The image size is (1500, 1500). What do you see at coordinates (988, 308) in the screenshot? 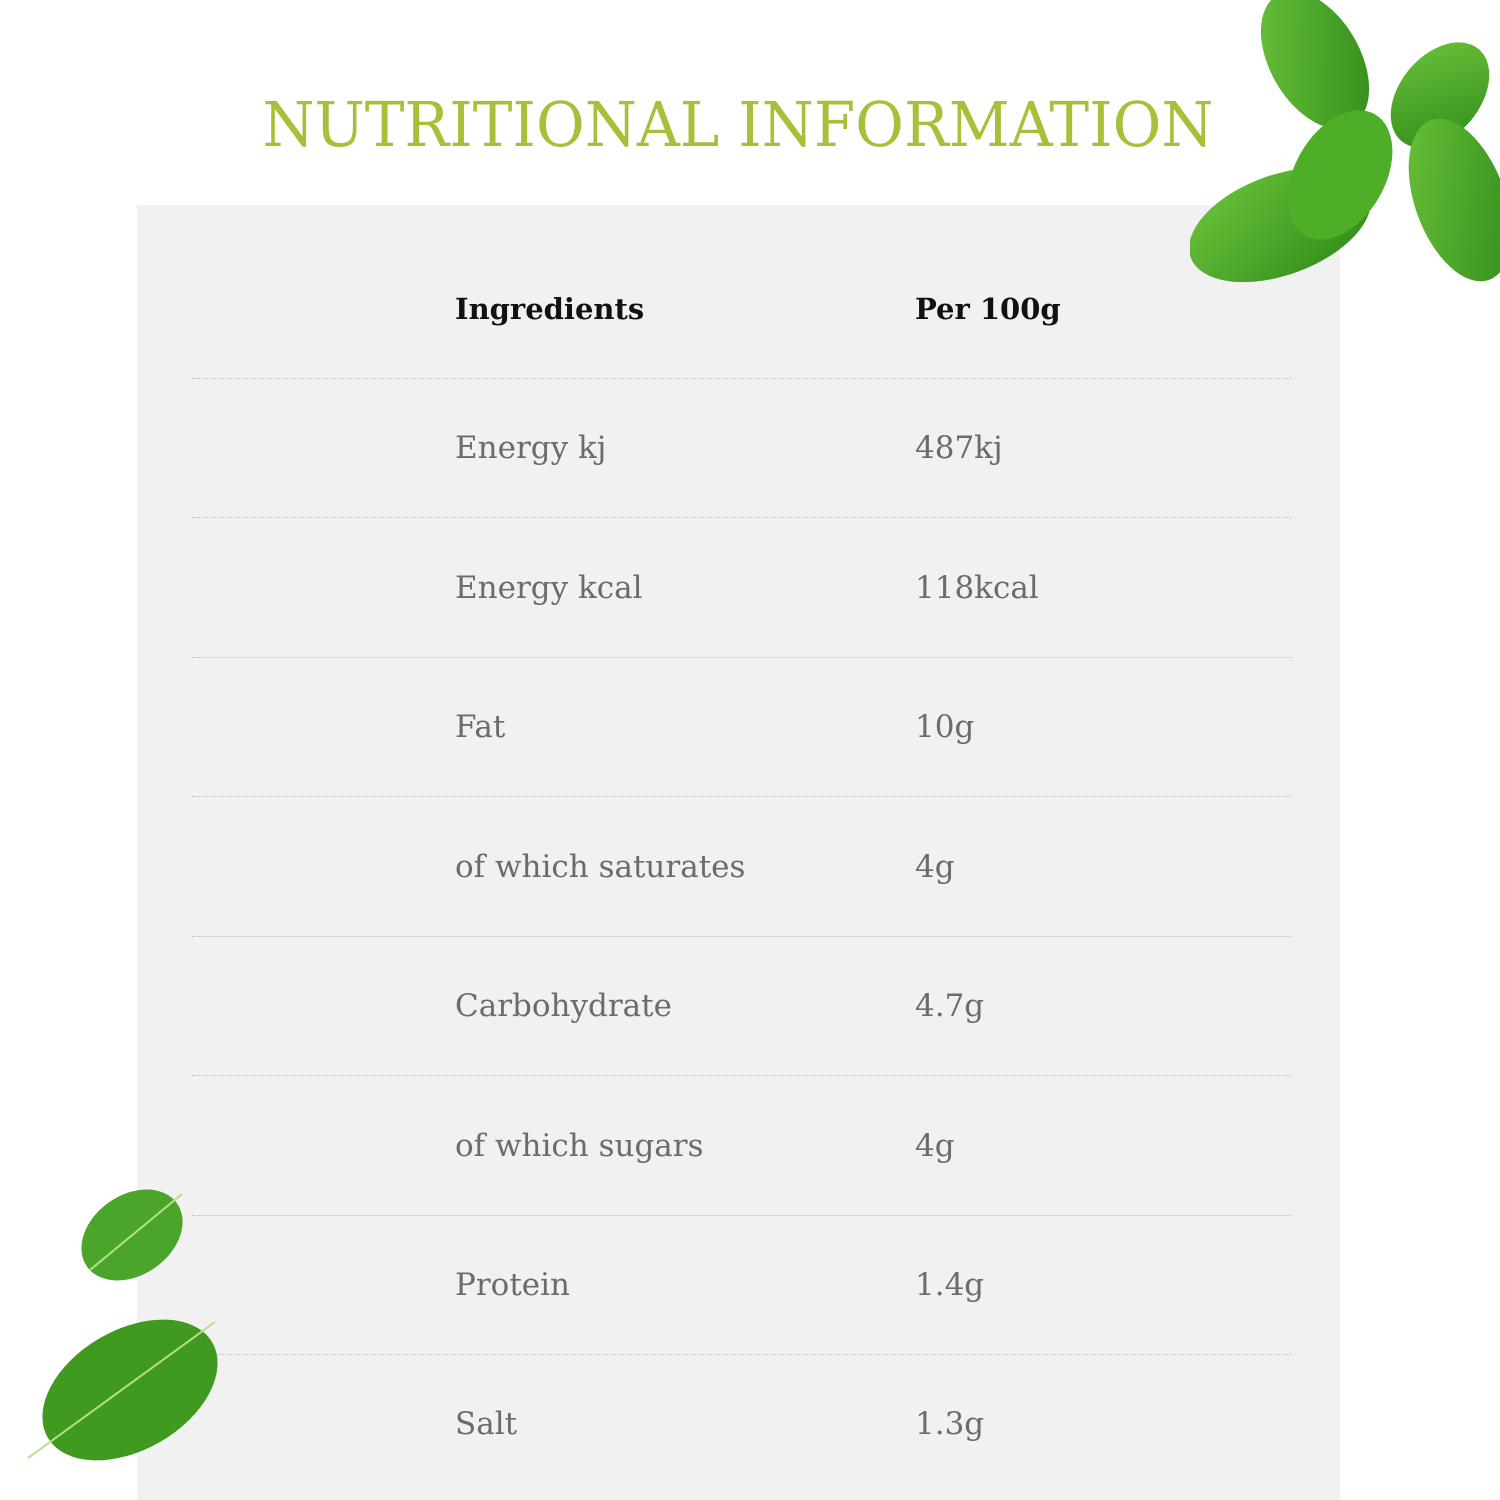
I see `header-per-100g: Per 100g` at bounding box center [988, 308].